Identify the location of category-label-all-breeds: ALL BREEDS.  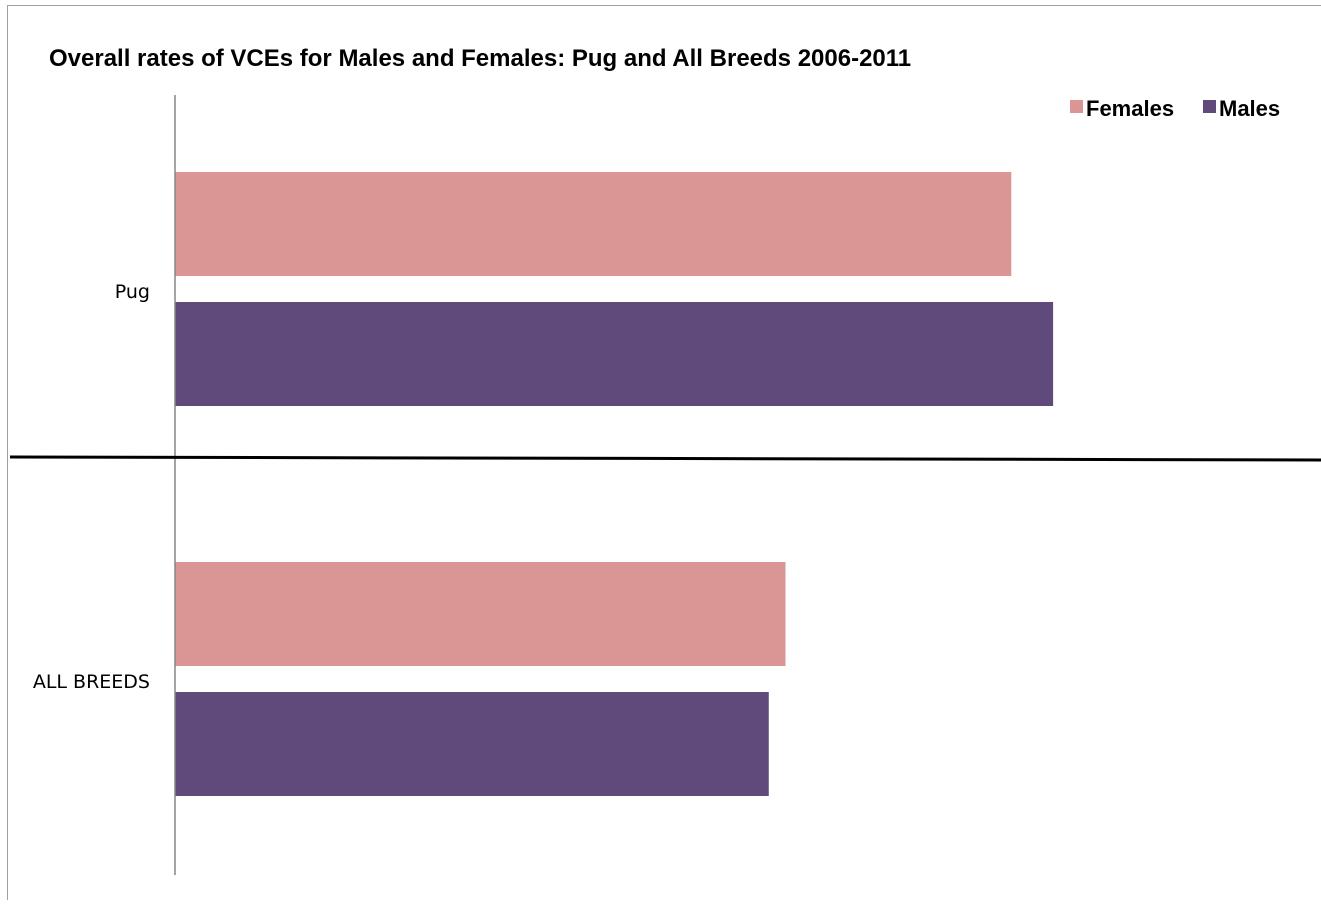
(91, 682).